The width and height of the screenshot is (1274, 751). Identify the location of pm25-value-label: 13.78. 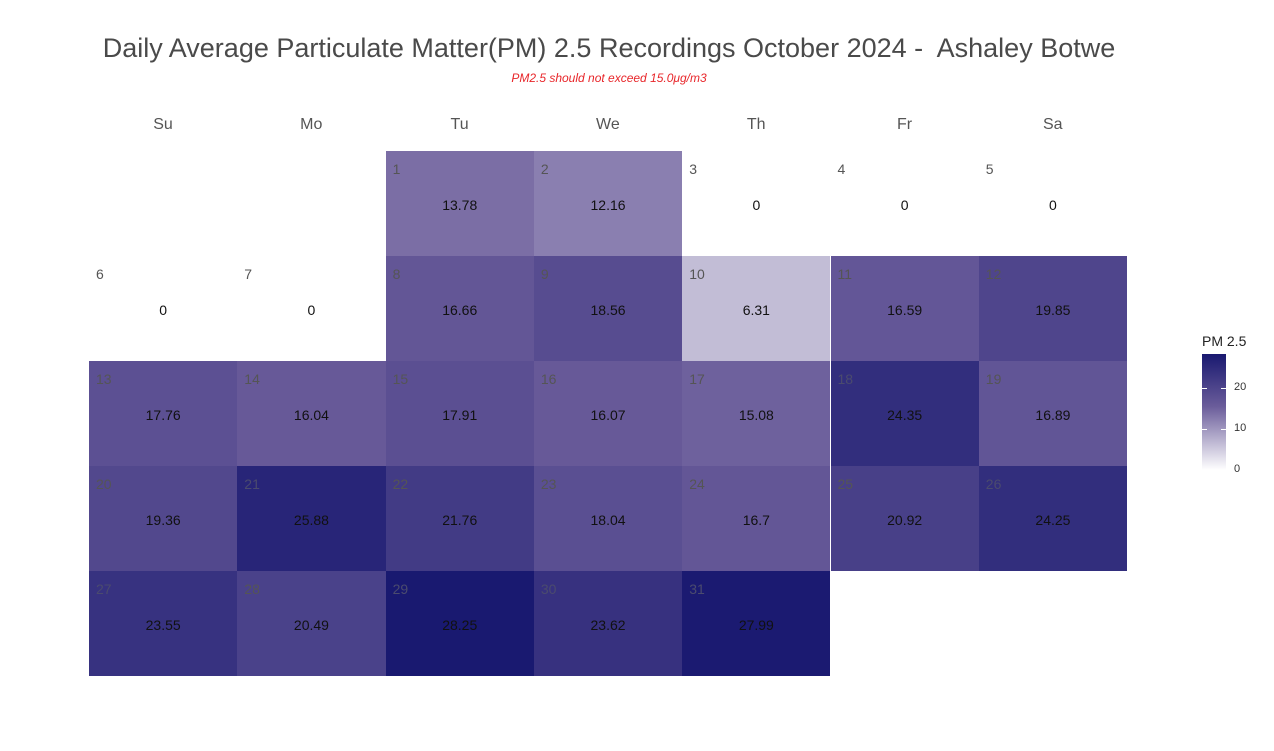
(460, 205).